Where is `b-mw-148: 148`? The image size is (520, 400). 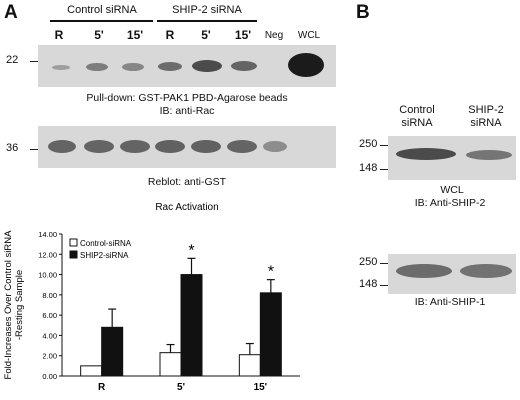 b-mw-148: 148 is located at coordinates (368, 168).